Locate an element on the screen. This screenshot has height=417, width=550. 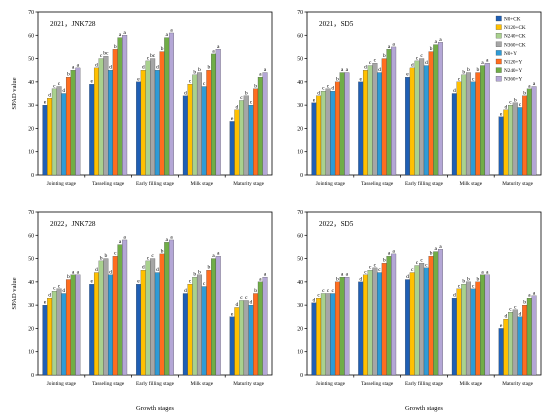
y-tick-label: 40 is located at coordinates (31, 283).